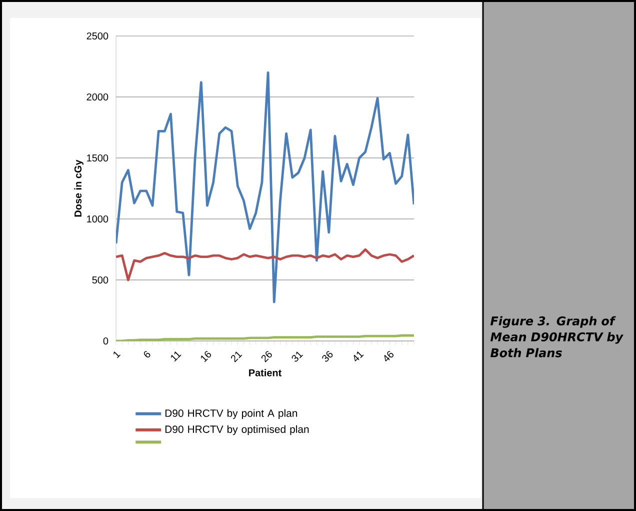 The image size is (636, 511). What do you see at coordinates (266, 356) in the screenshot?
I see `x-tick-label: 26` at bounding box center [266, 356].